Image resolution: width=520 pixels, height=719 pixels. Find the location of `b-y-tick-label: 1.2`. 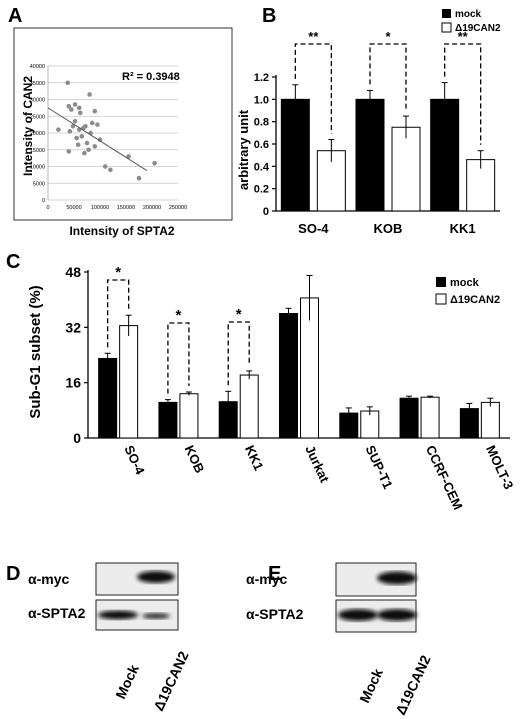

b-y-tick-label: 1.2 is located at coordinates (261, 78).